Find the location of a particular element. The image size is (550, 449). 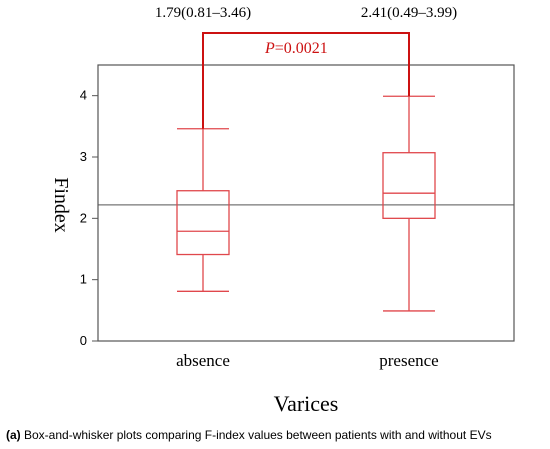

y-axis: 0 1 2 3 4 is located at coordinates (89, 218).